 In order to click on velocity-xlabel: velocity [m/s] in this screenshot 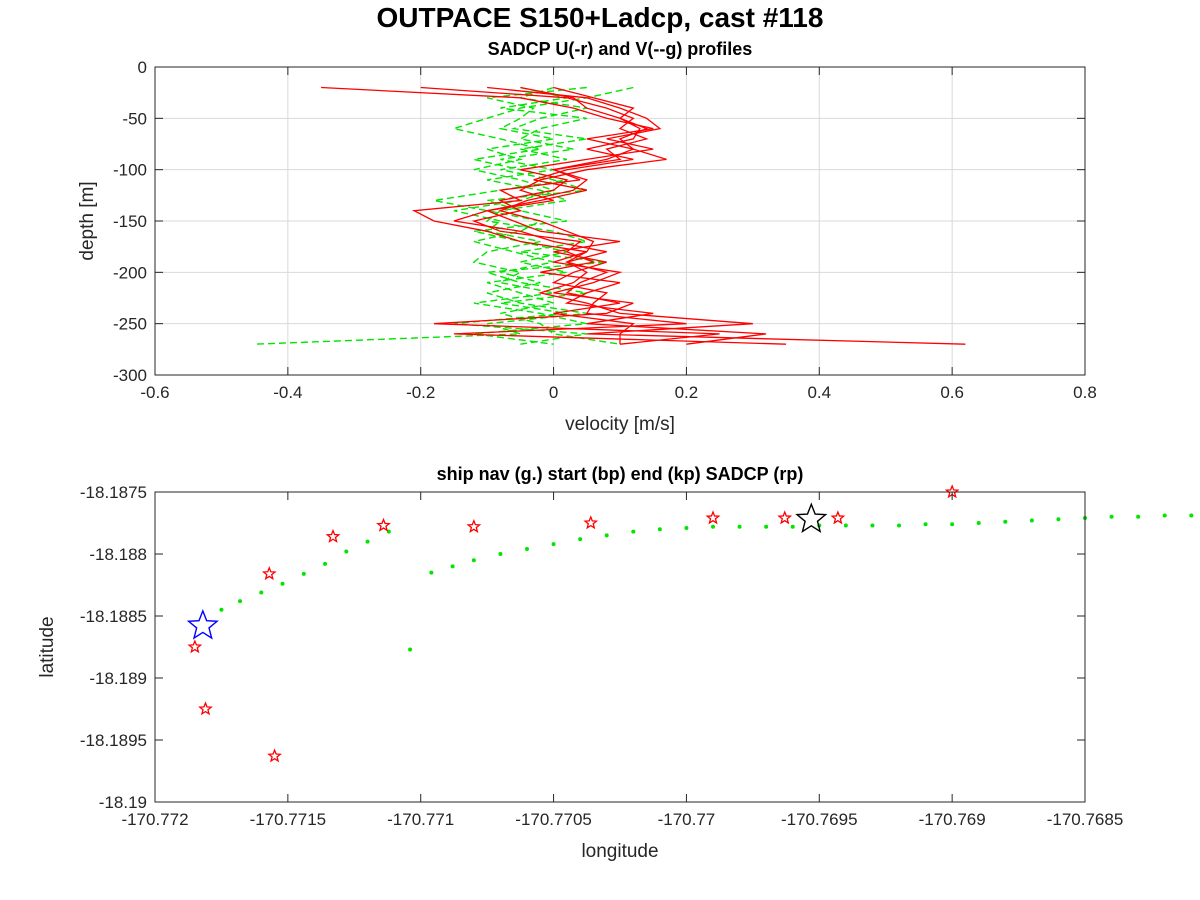, I will do `click(620, 424)`.